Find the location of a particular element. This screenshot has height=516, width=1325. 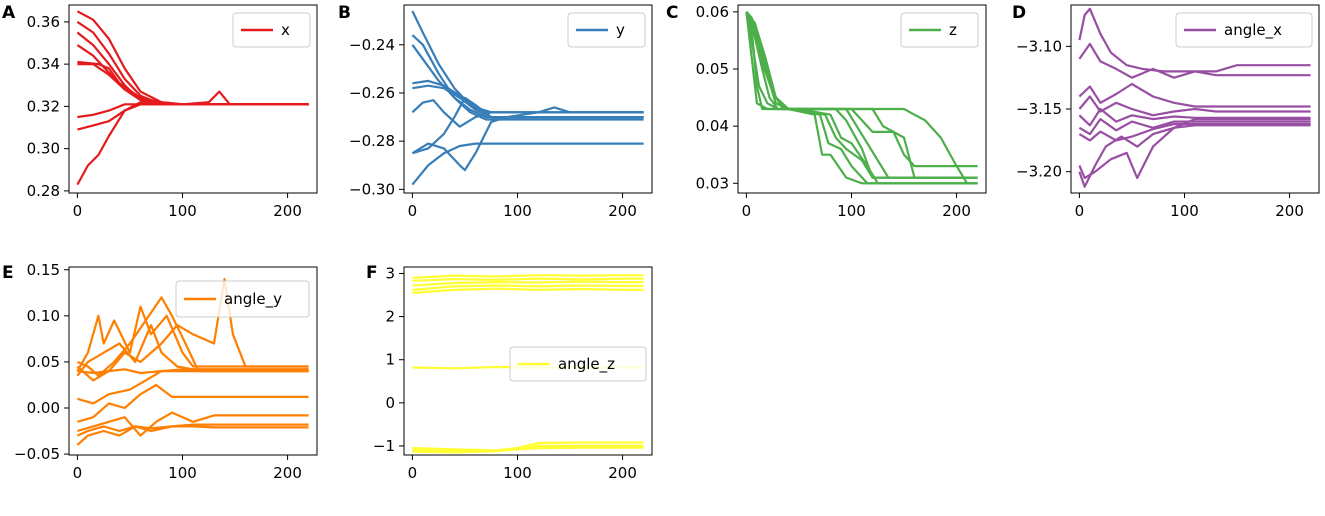

y-tick-label: 0.04 is located at coordinates (712, 126).